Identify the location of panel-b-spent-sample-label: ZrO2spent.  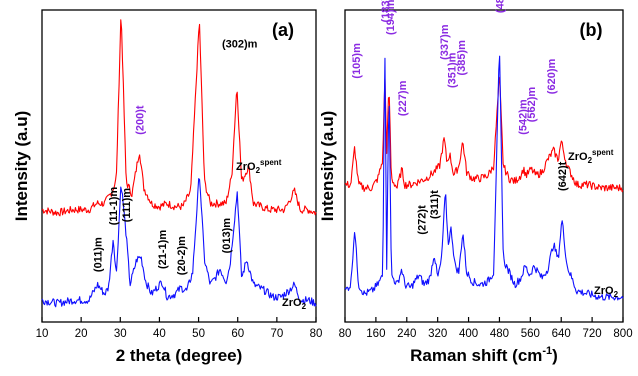
(591, 156).